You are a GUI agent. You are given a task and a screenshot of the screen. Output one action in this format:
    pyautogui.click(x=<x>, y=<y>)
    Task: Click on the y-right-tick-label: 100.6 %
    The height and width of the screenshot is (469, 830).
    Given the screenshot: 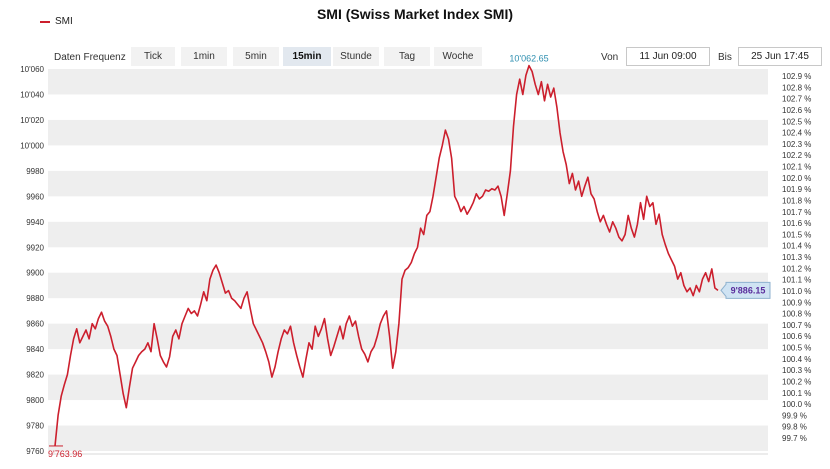 What is the action you would take?
    pyautogui.click(x=796, y=336)
    